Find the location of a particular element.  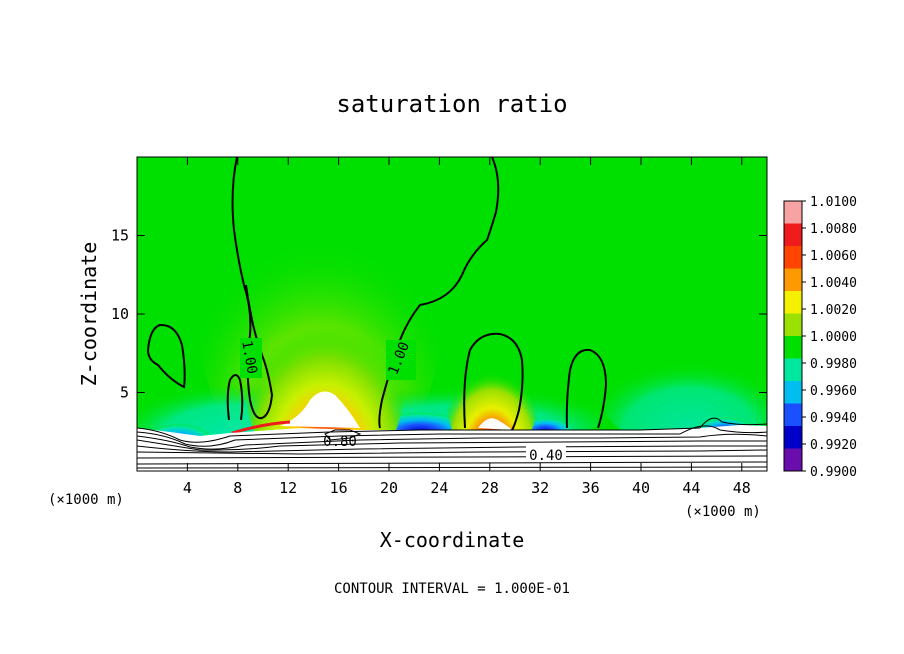

colorbar-label: 1.0100 is located at coordinates (833, 202).